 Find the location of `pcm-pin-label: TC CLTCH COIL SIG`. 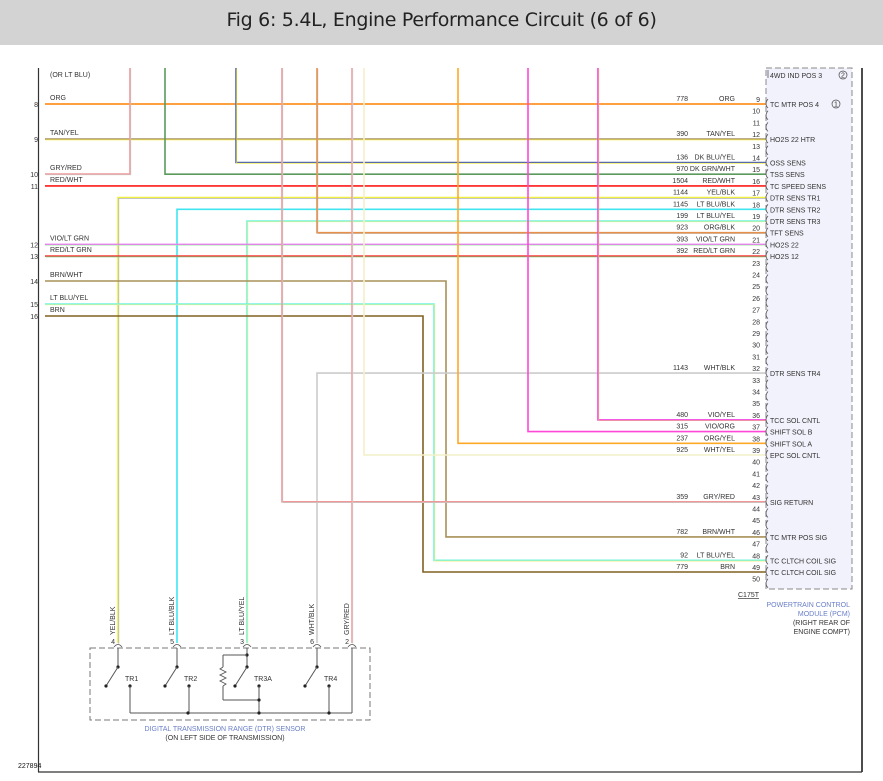

pcm-pin-label: TC CLTCH COIL SIG is located at coordinates (803, 561).